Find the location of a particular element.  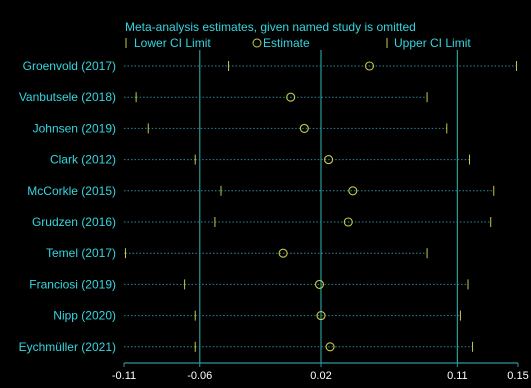

x-tick-label: 0.02 is located at coordinates (320, 376).